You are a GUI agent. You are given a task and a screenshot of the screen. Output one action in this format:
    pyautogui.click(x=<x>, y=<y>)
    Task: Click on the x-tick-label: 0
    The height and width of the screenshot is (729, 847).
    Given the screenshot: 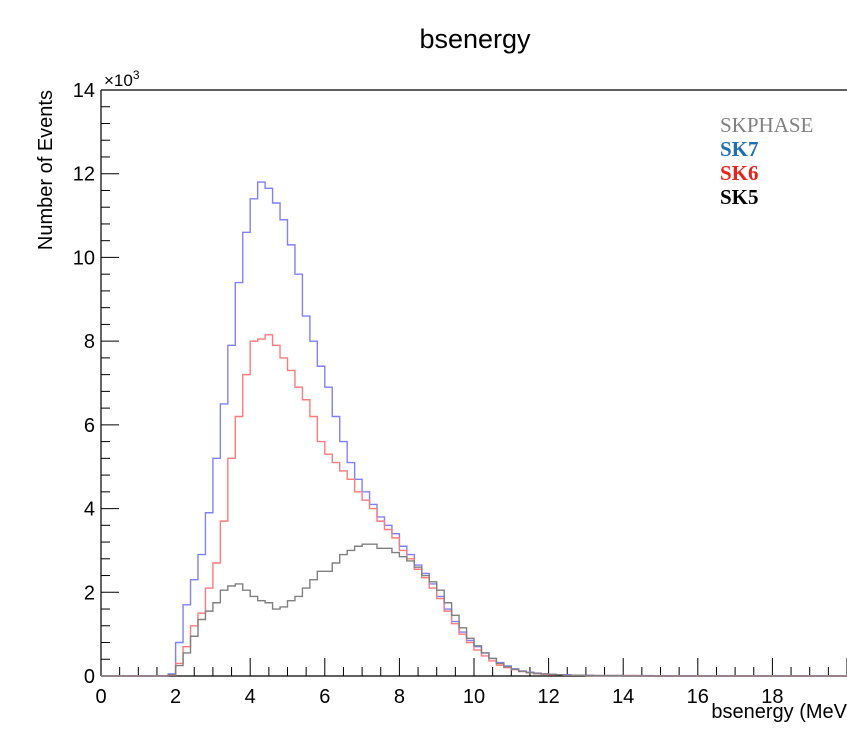 What is the action you would take?
    pyautogui.click(x=100, y=697)
    